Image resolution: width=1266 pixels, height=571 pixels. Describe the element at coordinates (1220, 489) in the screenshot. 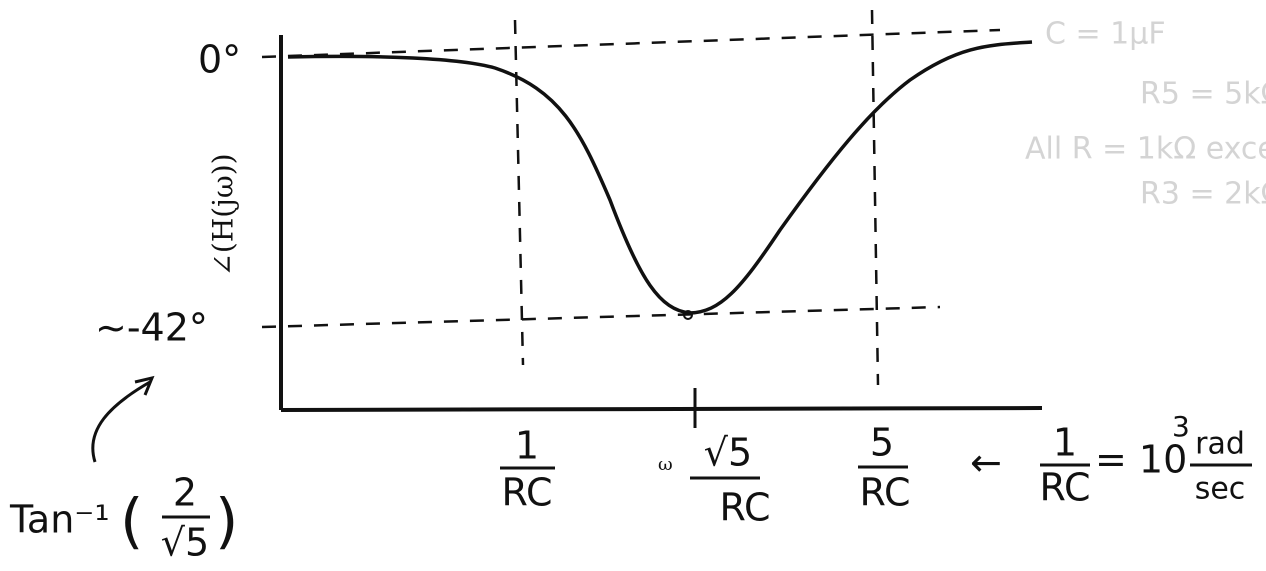

I see `fraction-den: sec` at that location.